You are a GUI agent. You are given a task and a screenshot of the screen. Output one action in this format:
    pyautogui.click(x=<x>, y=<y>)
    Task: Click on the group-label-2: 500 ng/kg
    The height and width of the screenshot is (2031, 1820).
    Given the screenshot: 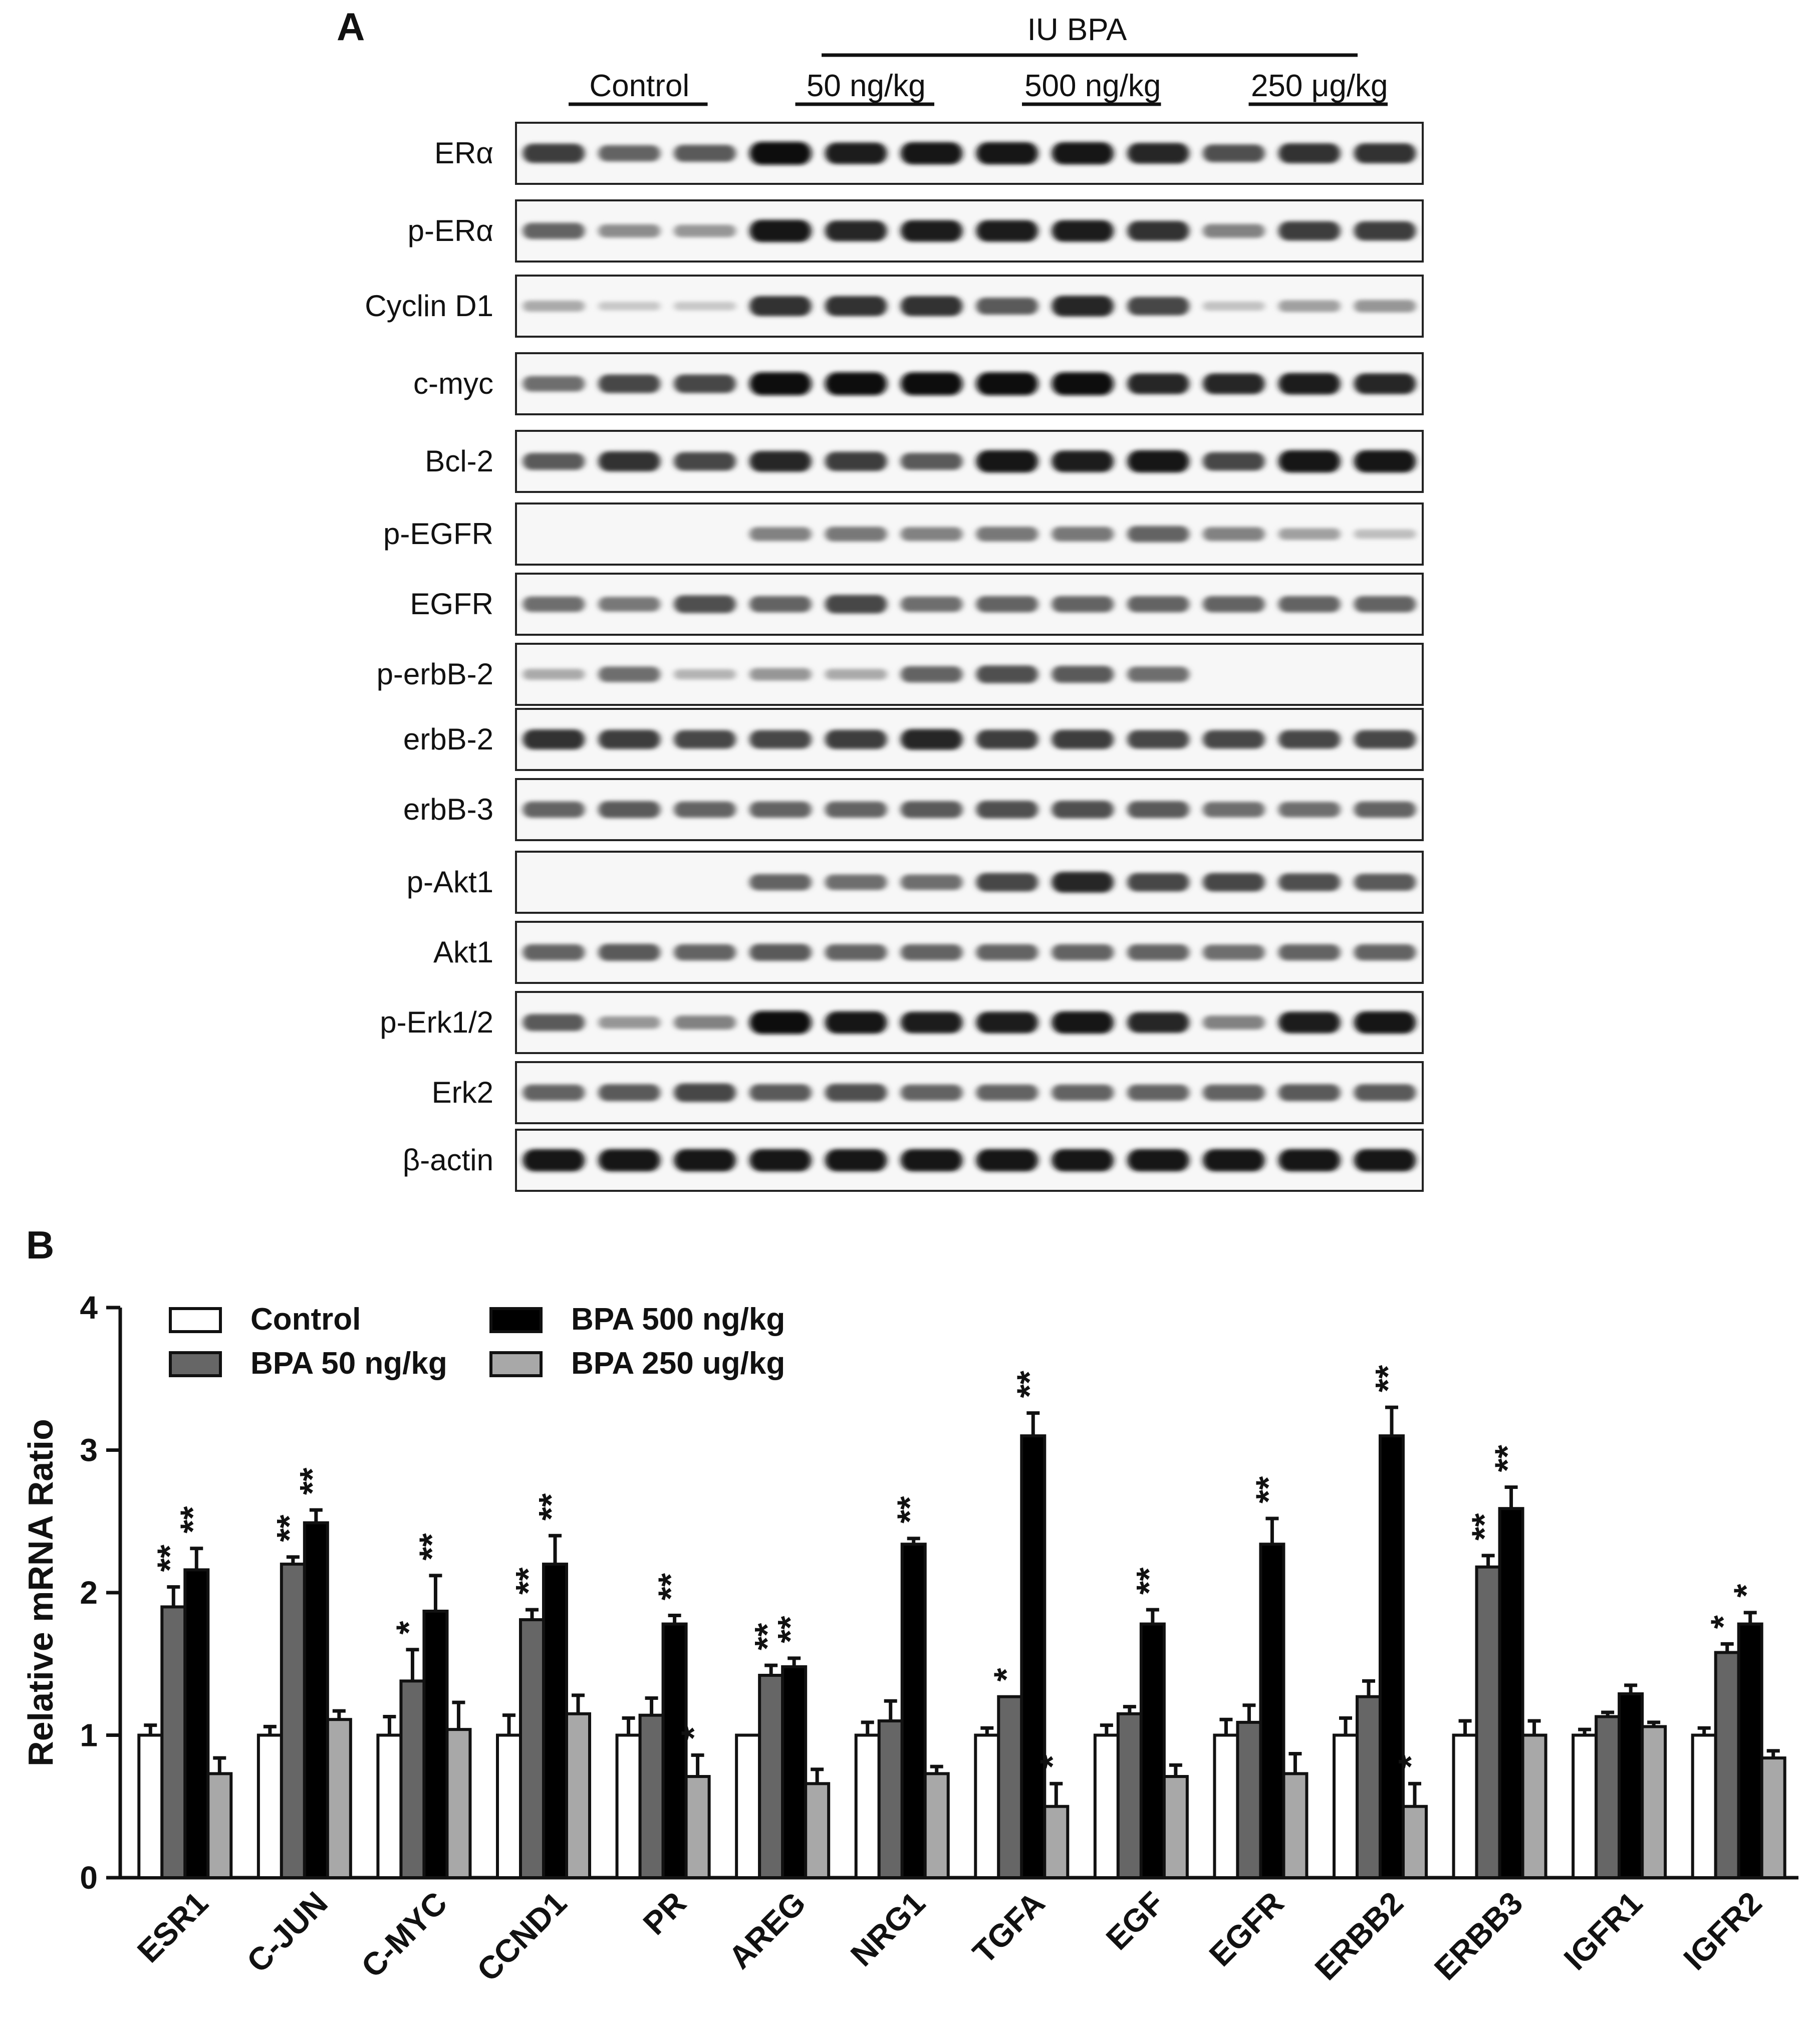 What is the action you would take?
    pyautogui.click(x=1093, y=86)
    